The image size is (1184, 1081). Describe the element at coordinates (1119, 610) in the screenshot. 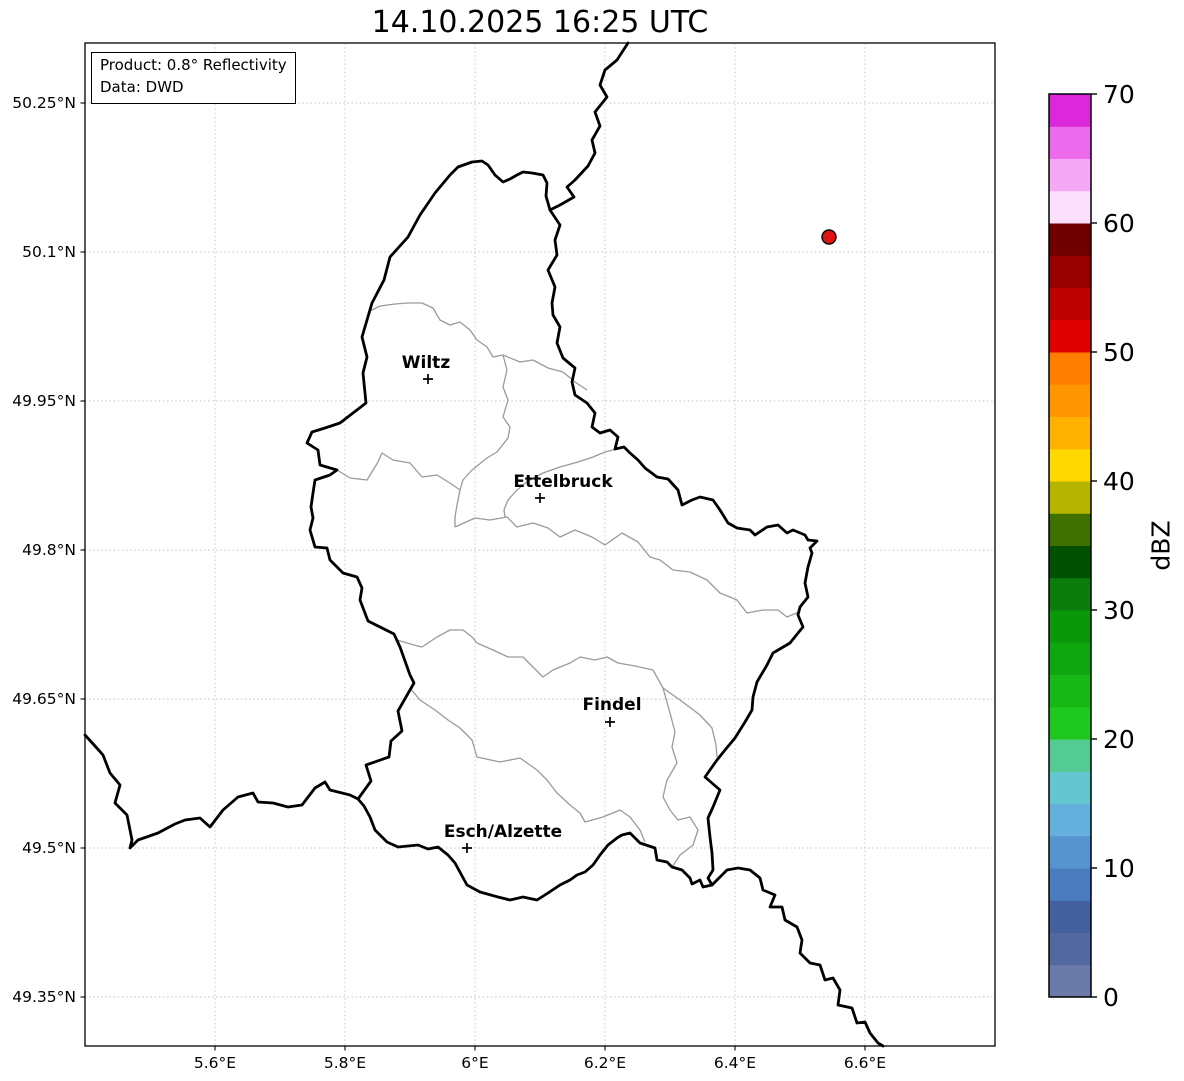

I see `colorbar-tick-label: 30` at that location.